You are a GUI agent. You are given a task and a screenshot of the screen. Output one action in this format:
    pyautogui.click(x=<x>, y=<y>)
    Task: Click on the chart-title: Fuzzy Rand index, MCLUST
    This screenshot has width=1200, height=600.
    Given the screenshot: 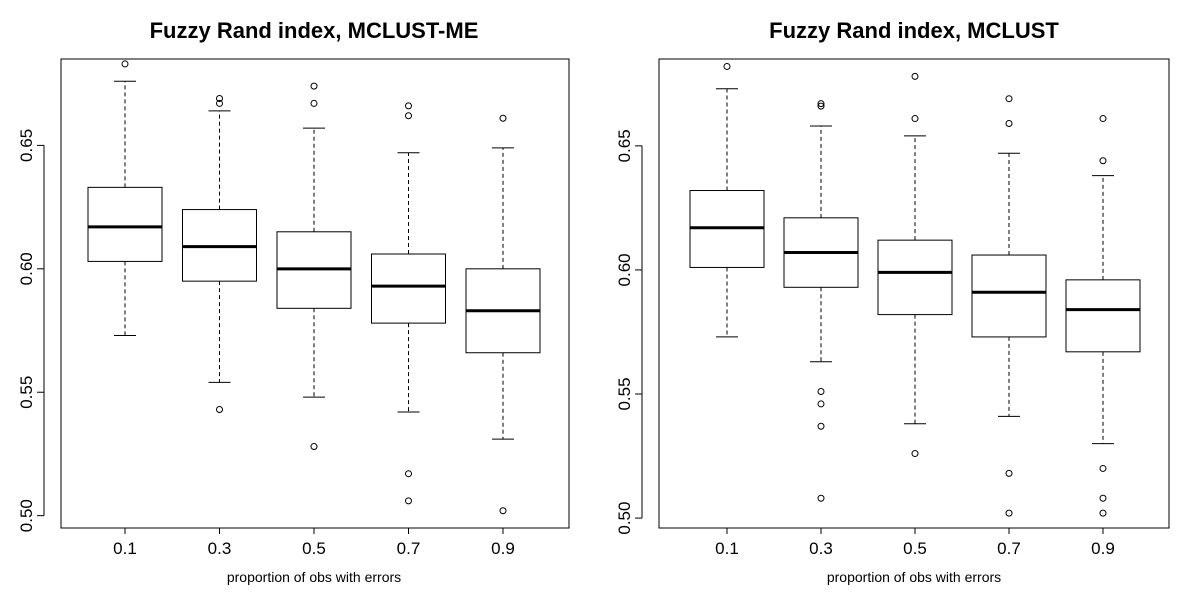 What is the action you would take?
    pyautogui.click(x=914, y=30)
    